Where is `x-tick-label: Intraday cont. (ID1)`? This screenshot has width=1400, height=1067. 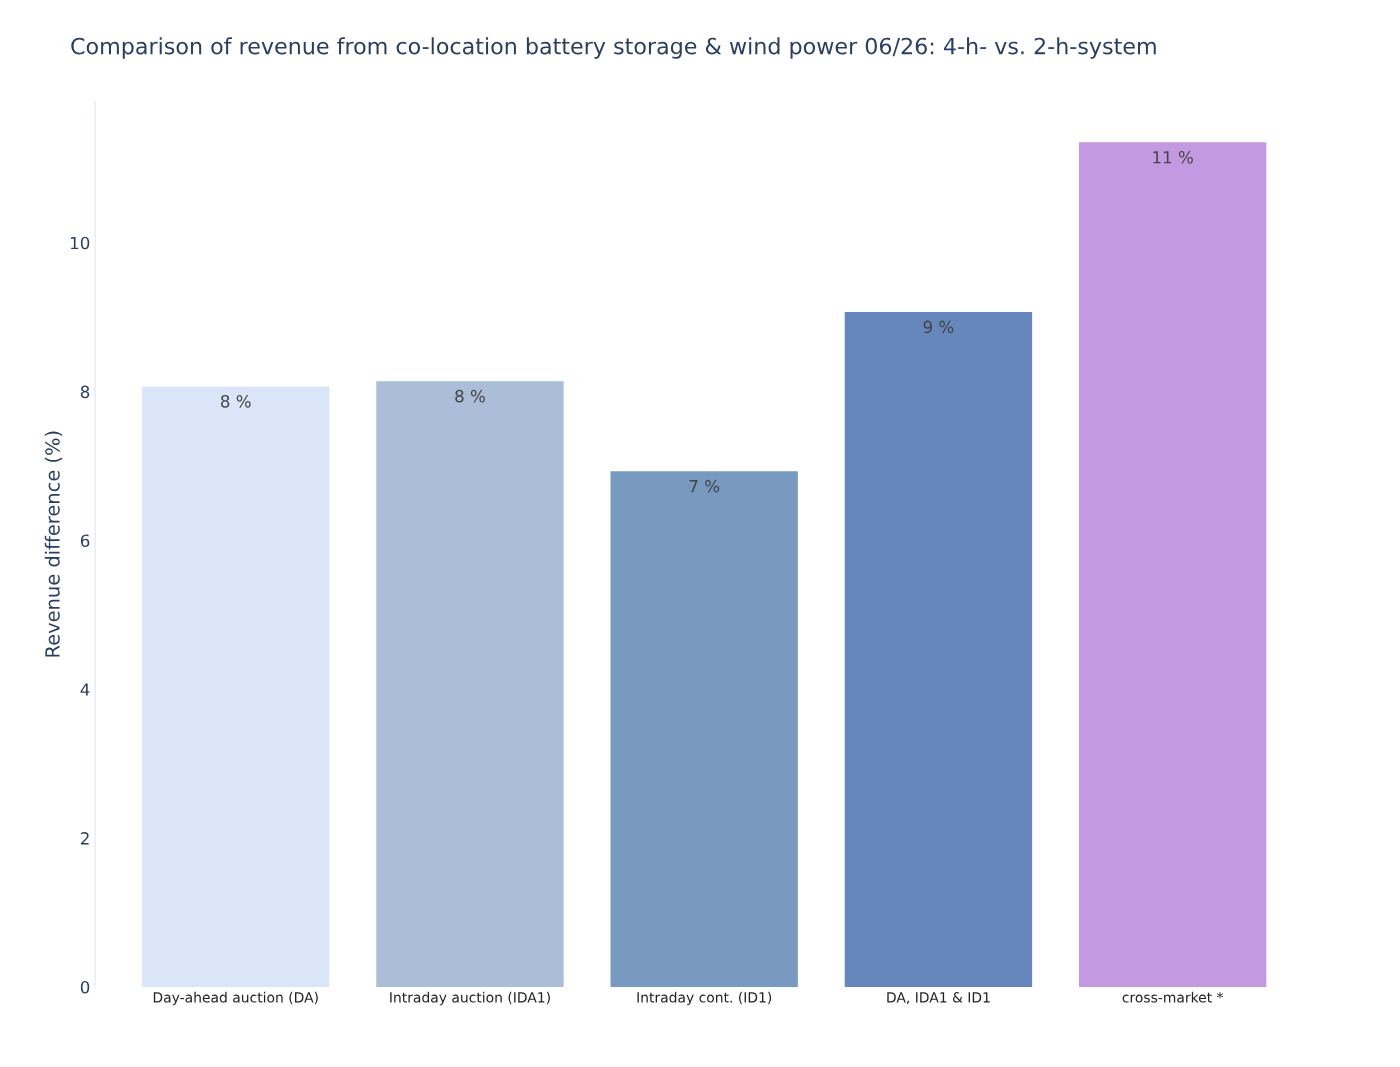
x-tick-label: Intraday cont. (ID1) is located at coordinates (704, 998).